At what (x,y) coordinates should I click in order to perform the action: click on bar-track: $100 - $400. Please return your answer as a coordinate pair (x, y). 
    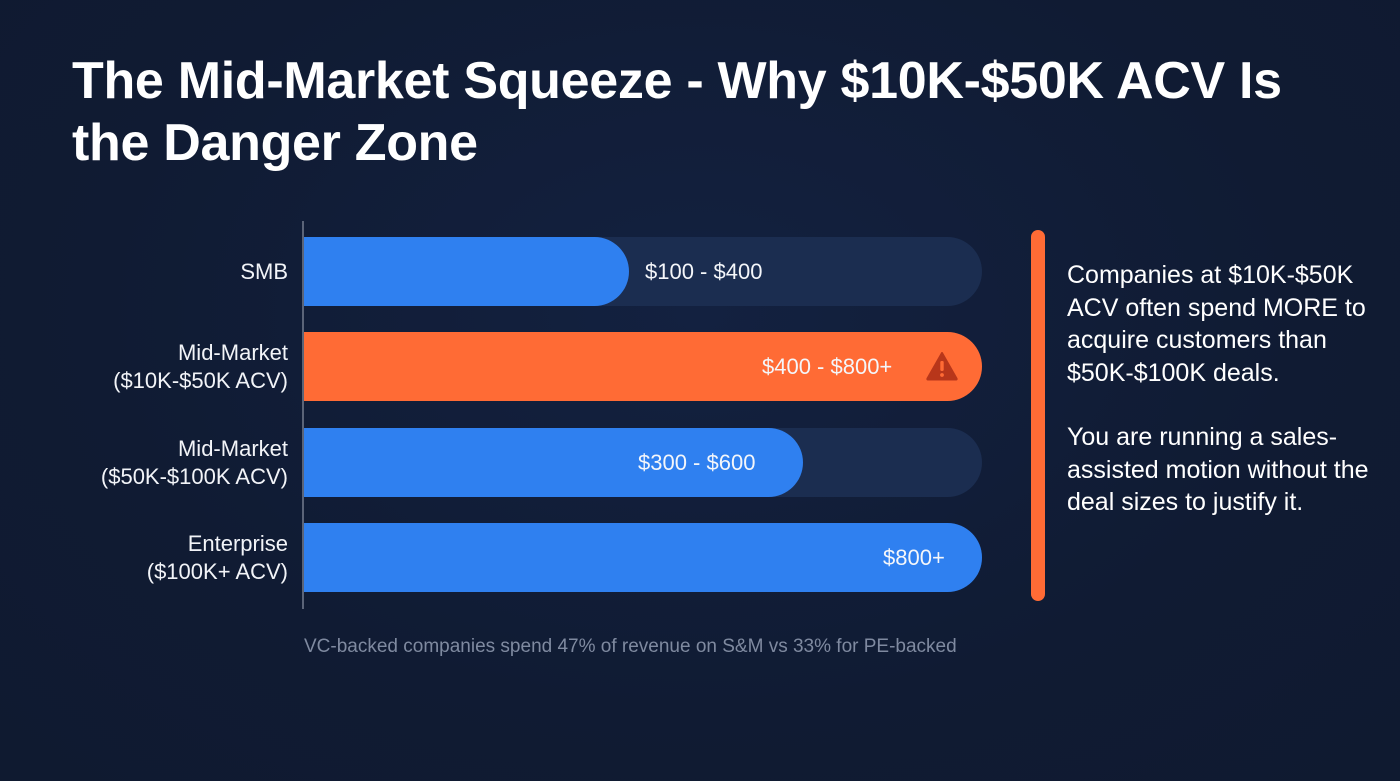
    Looking at the image, I should click on (643, 271).